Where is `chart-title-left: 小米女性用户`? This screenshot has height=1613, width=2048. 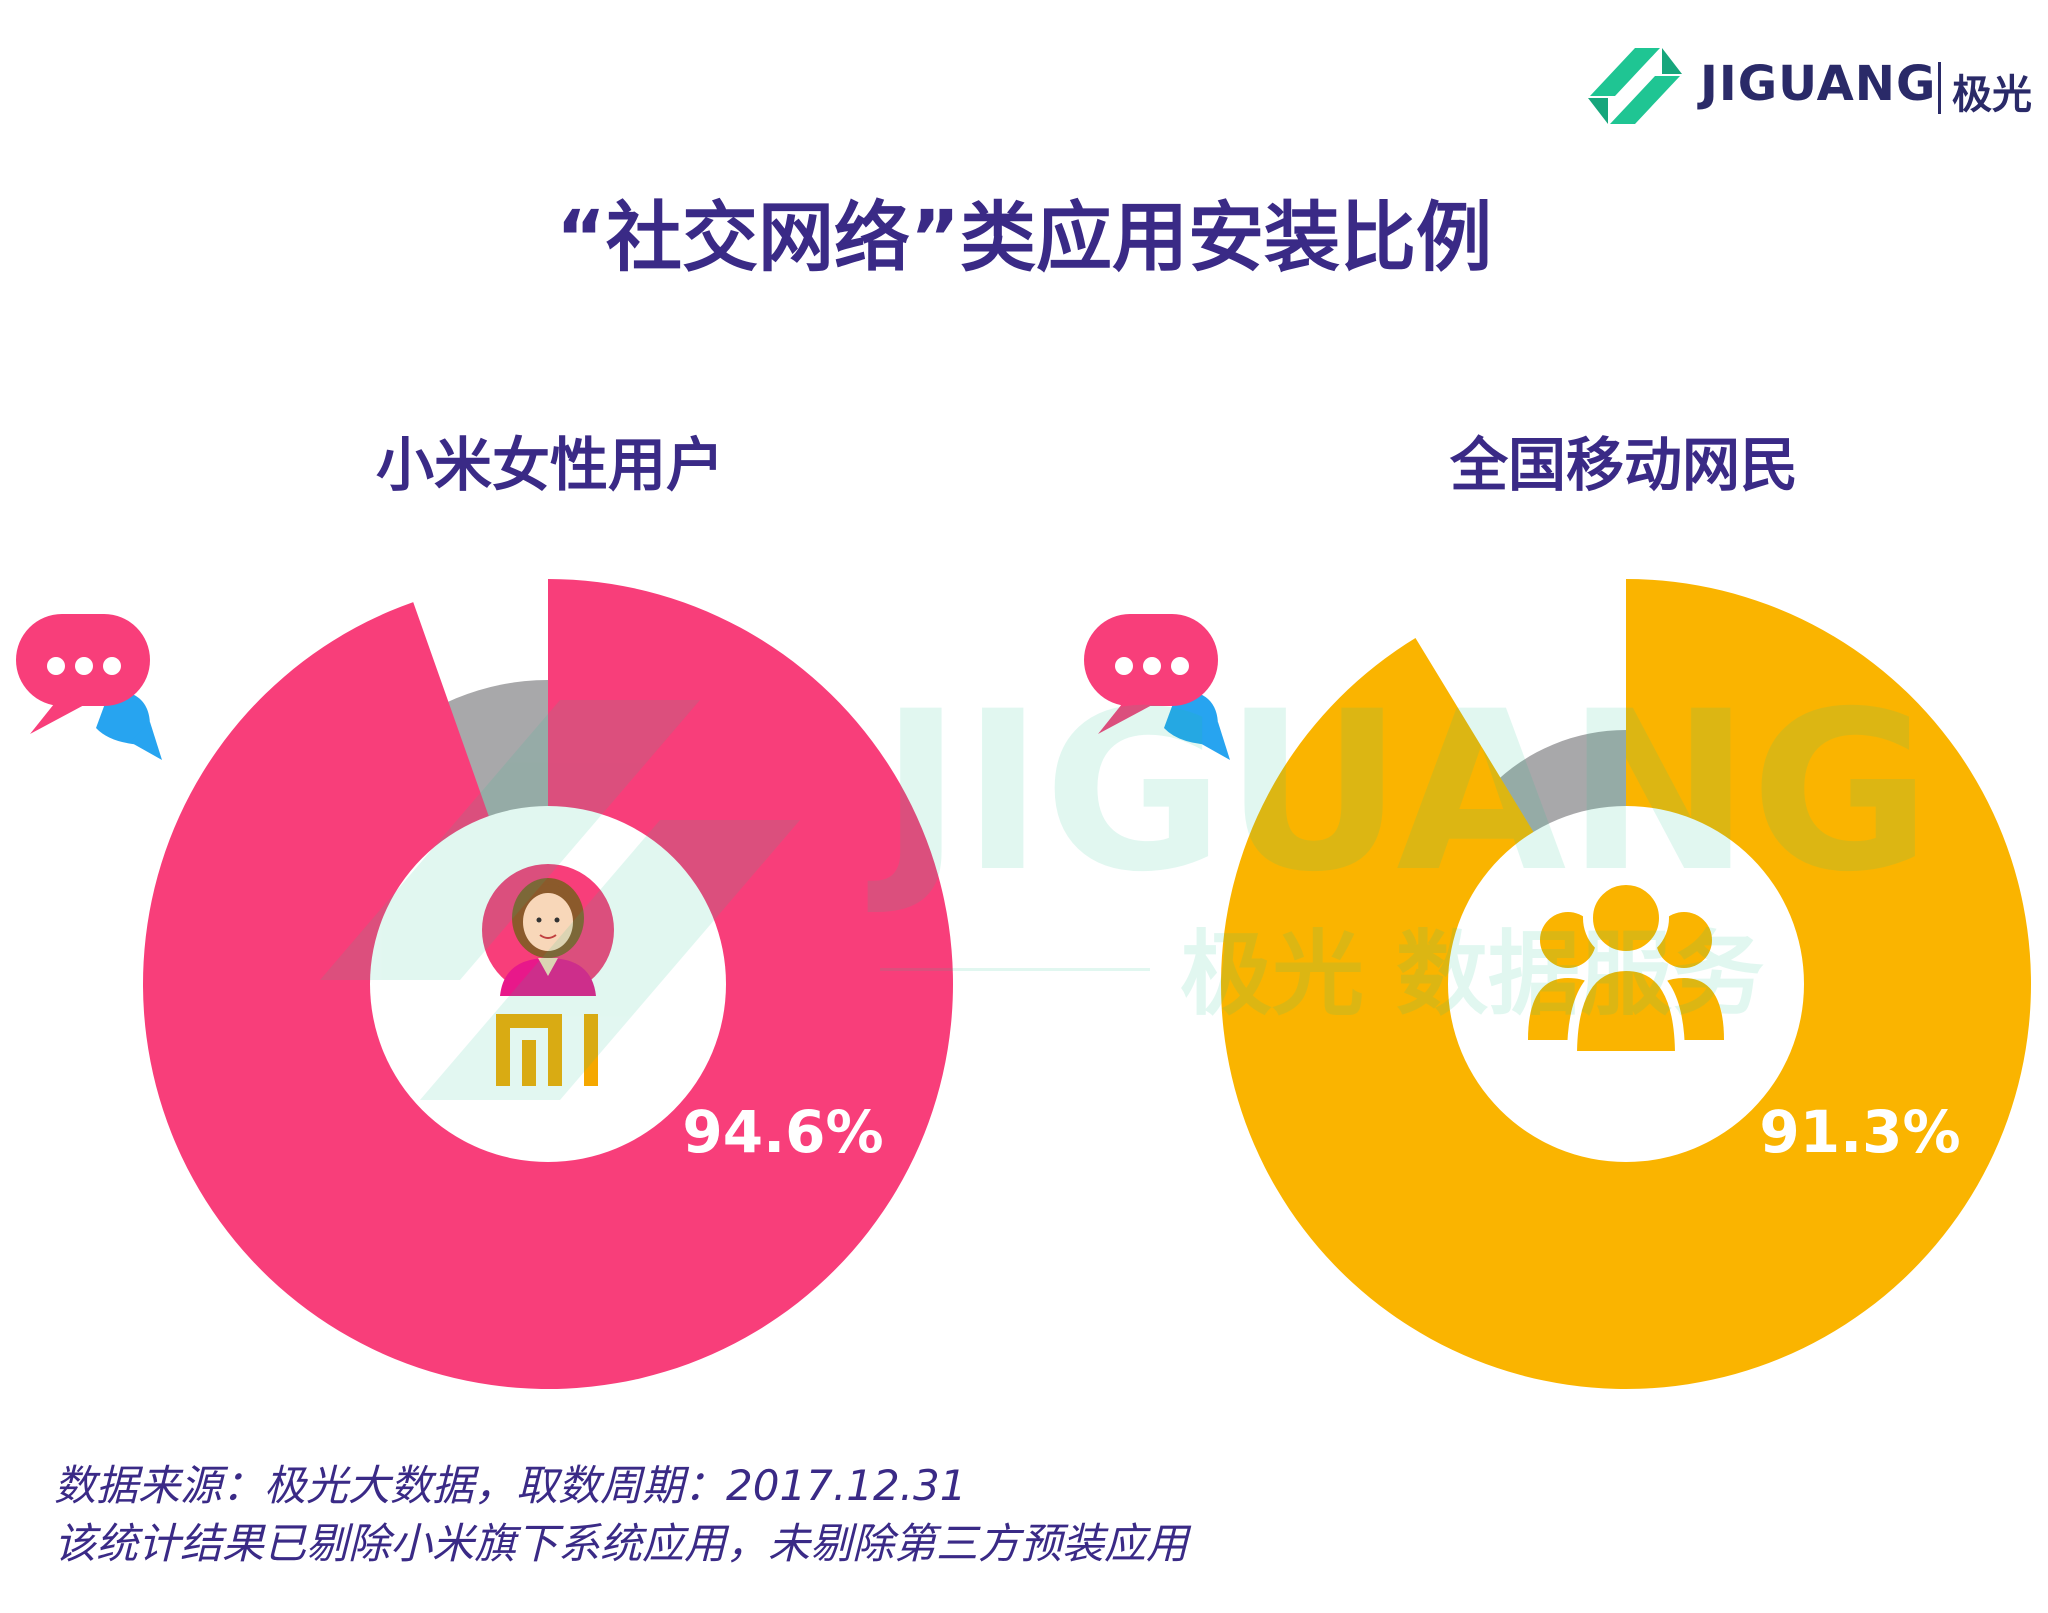
chart-title-left: 小米女性用户 is located at coordinates (549, 465).